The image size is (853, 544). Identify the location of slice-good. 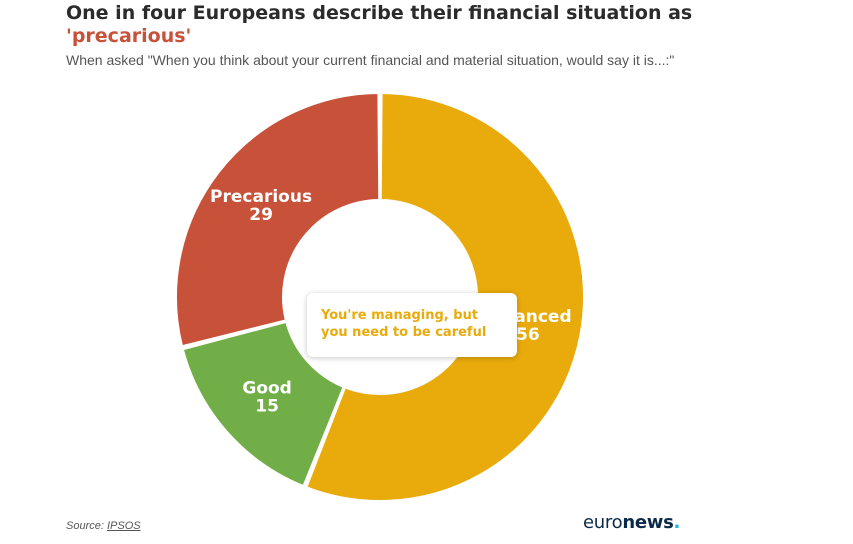
(263, 404).